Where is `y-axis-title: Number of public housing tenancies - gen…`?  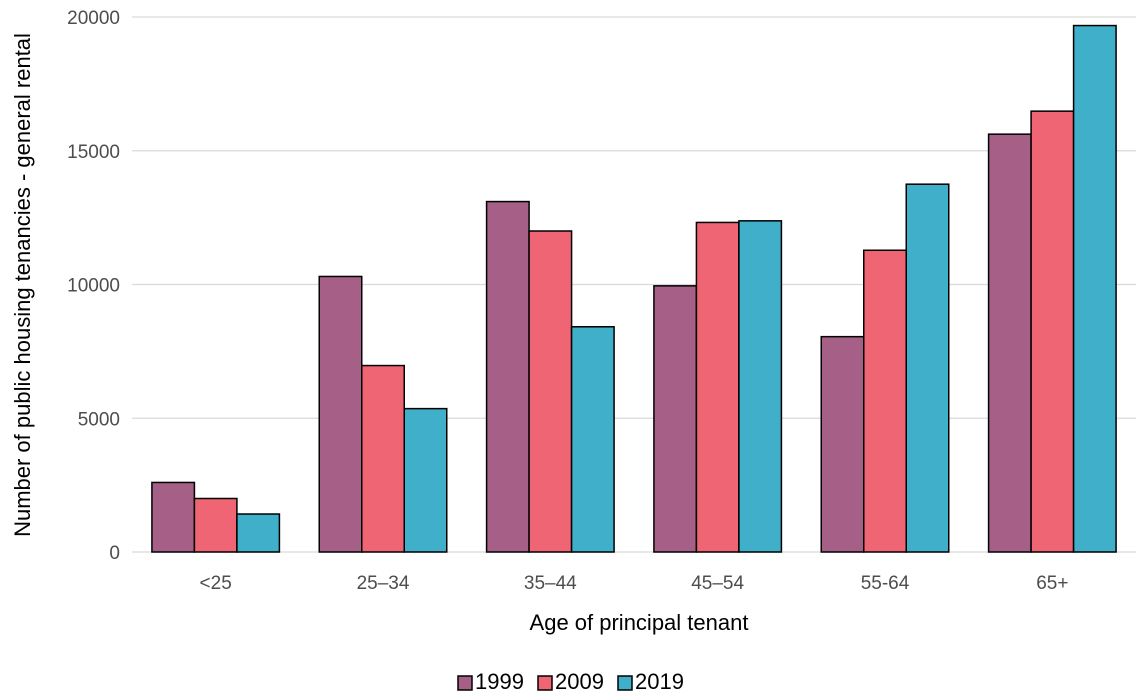 y-axis-title: Number of public housing tenancies - gen… is located at coordinates (22, 285).